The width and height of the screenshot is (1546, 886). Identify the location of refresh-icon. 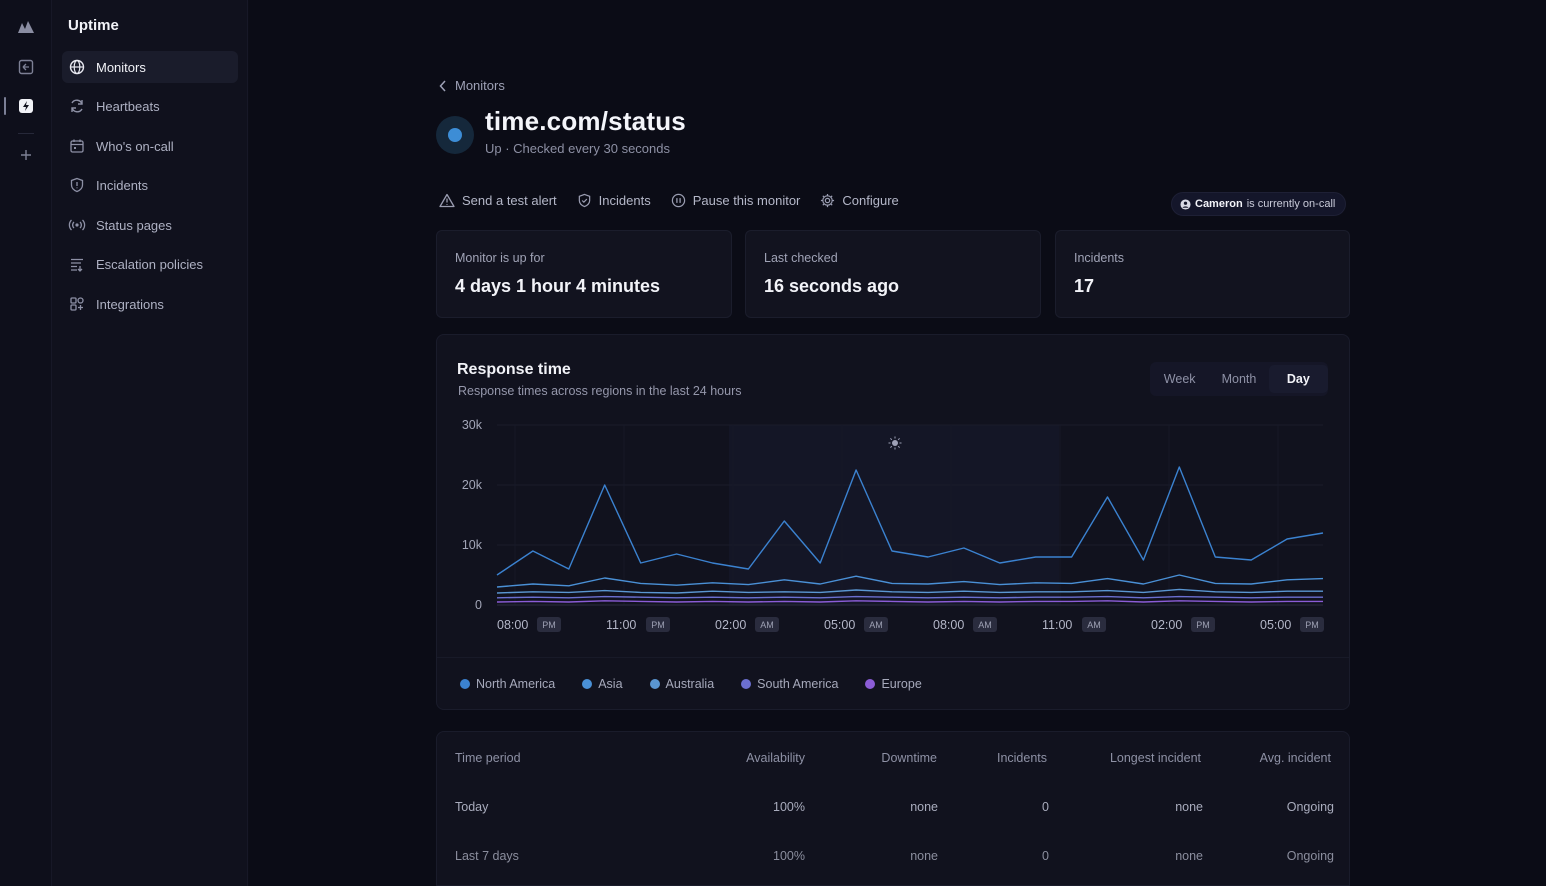
(77, 106).